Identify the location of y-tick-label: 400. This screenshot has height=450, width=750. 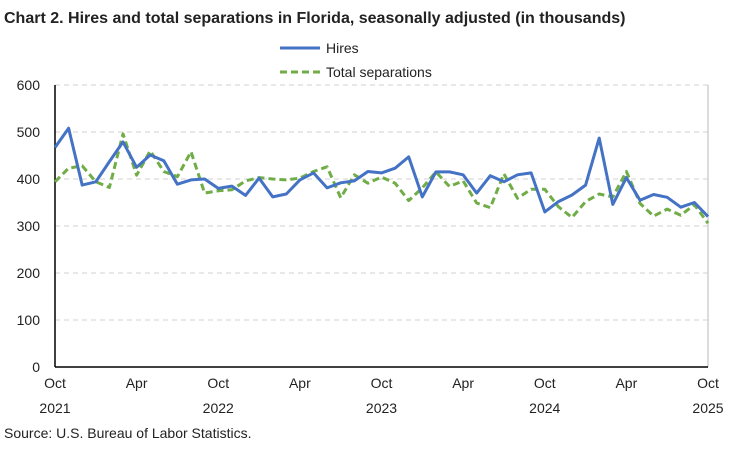
(29, 179).